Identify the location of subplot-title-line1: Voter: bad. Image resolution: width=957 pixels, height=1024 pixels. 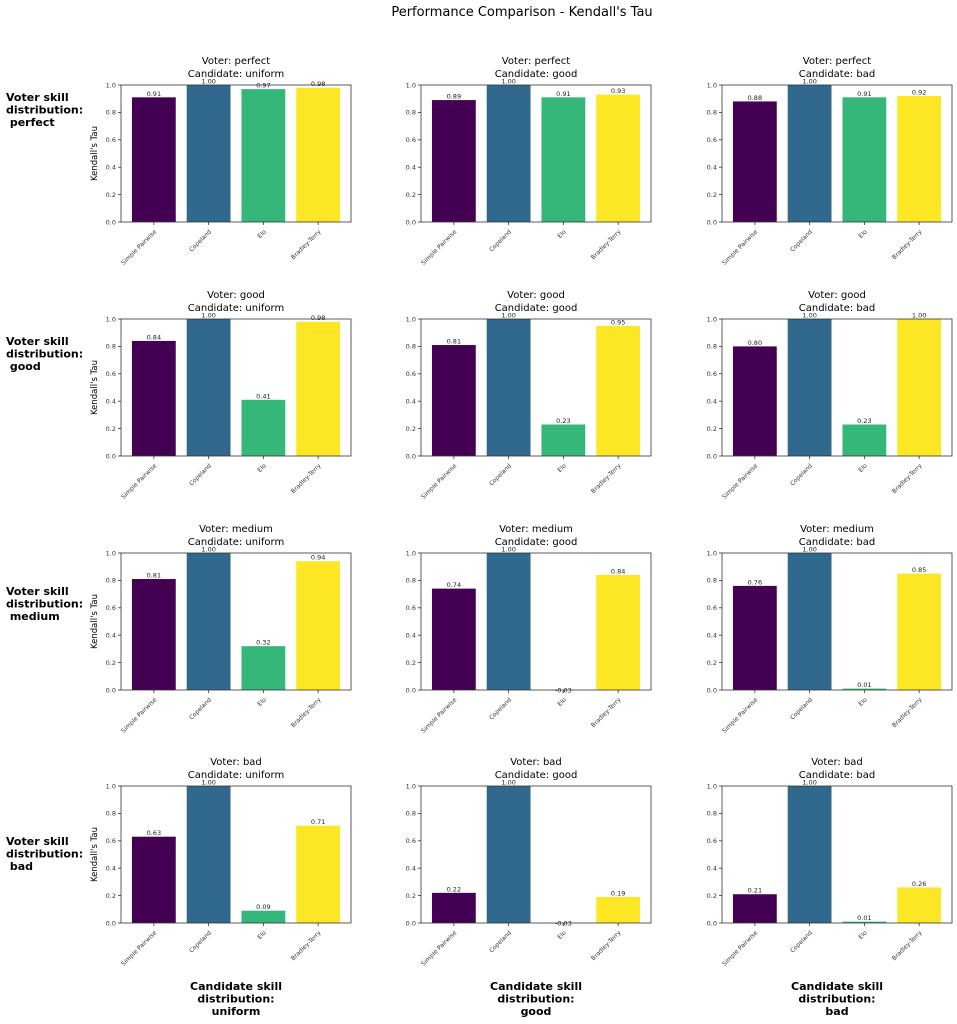
(837, 762).